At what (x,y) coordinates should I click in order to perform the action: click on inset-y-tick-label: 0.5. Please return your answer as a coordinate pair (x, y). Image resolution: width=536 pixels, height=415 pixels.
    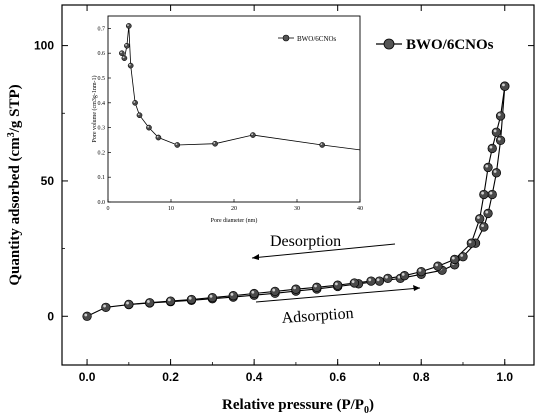
    Looking at the image, I should click on (102, 79).